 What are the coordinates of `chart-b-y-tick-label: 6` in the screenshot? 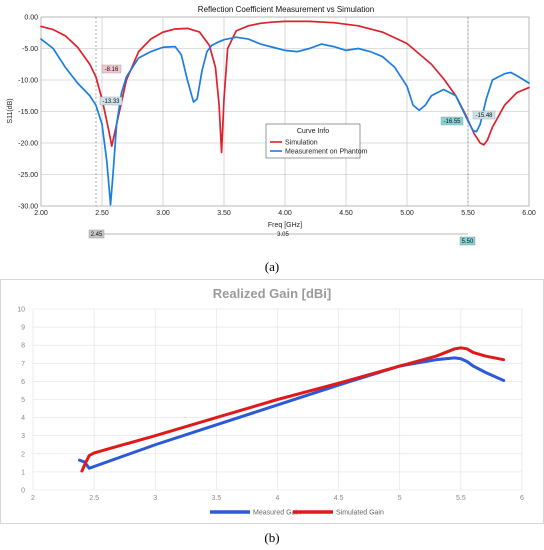 It's located at (23, 382).